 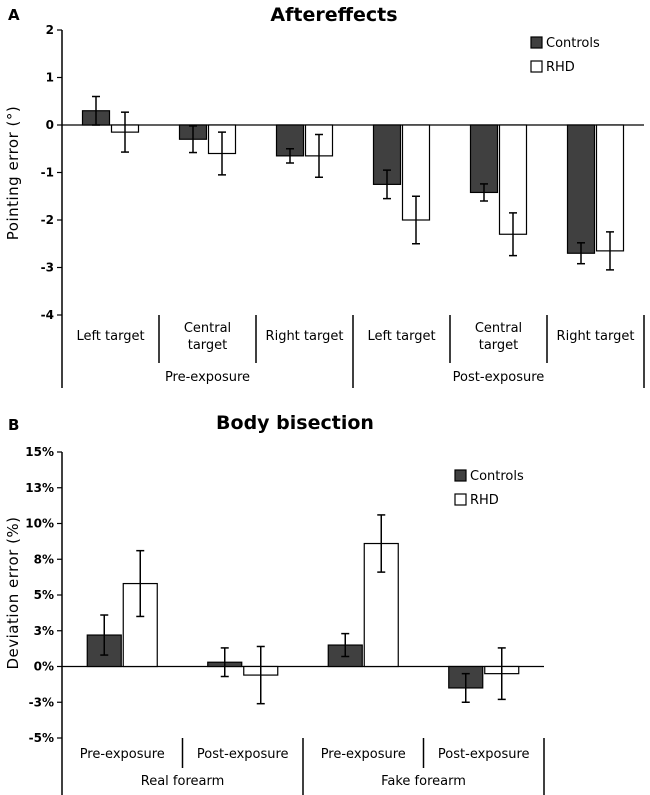 What do you see at coordinates (499, 377) in the screenshot?
I see `group-label: Post-exposure` at bounding box center [499, 377].